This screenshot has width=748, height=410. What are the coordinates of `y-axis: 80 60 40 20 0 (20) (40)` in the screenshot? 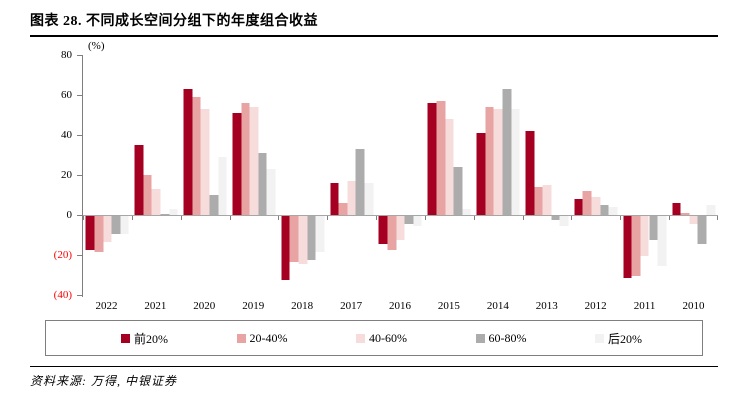 It's located at (56, 175).